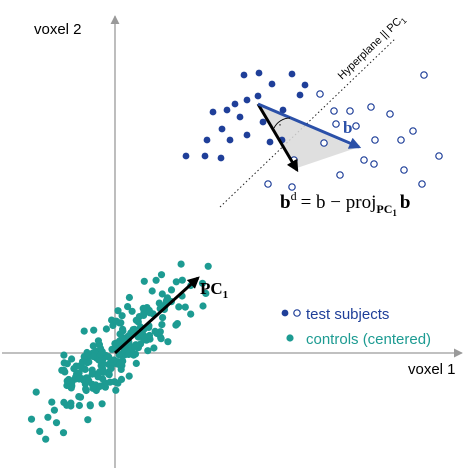 The width and height of the screenshot is (474, 476). I want to click on hyperplane-line, so click(308, 122).